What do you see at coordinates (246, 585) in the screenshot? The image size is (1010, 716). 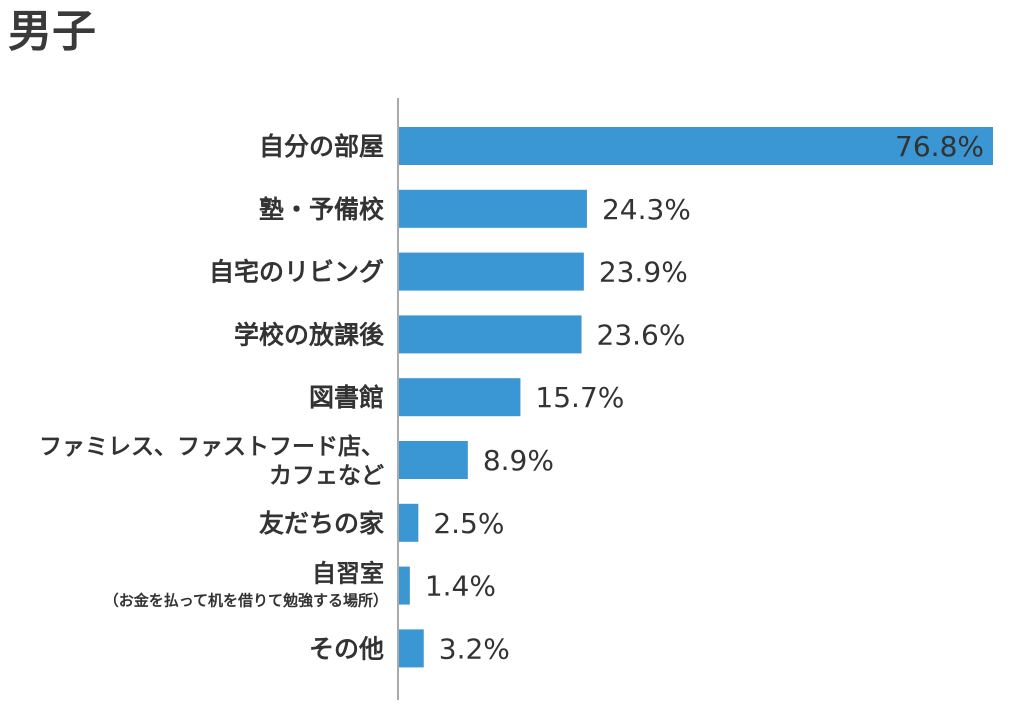 I see `category-label-7: 自習室（お金を払って机を借りて勉強する場所）` at bounding box center [246, 585].